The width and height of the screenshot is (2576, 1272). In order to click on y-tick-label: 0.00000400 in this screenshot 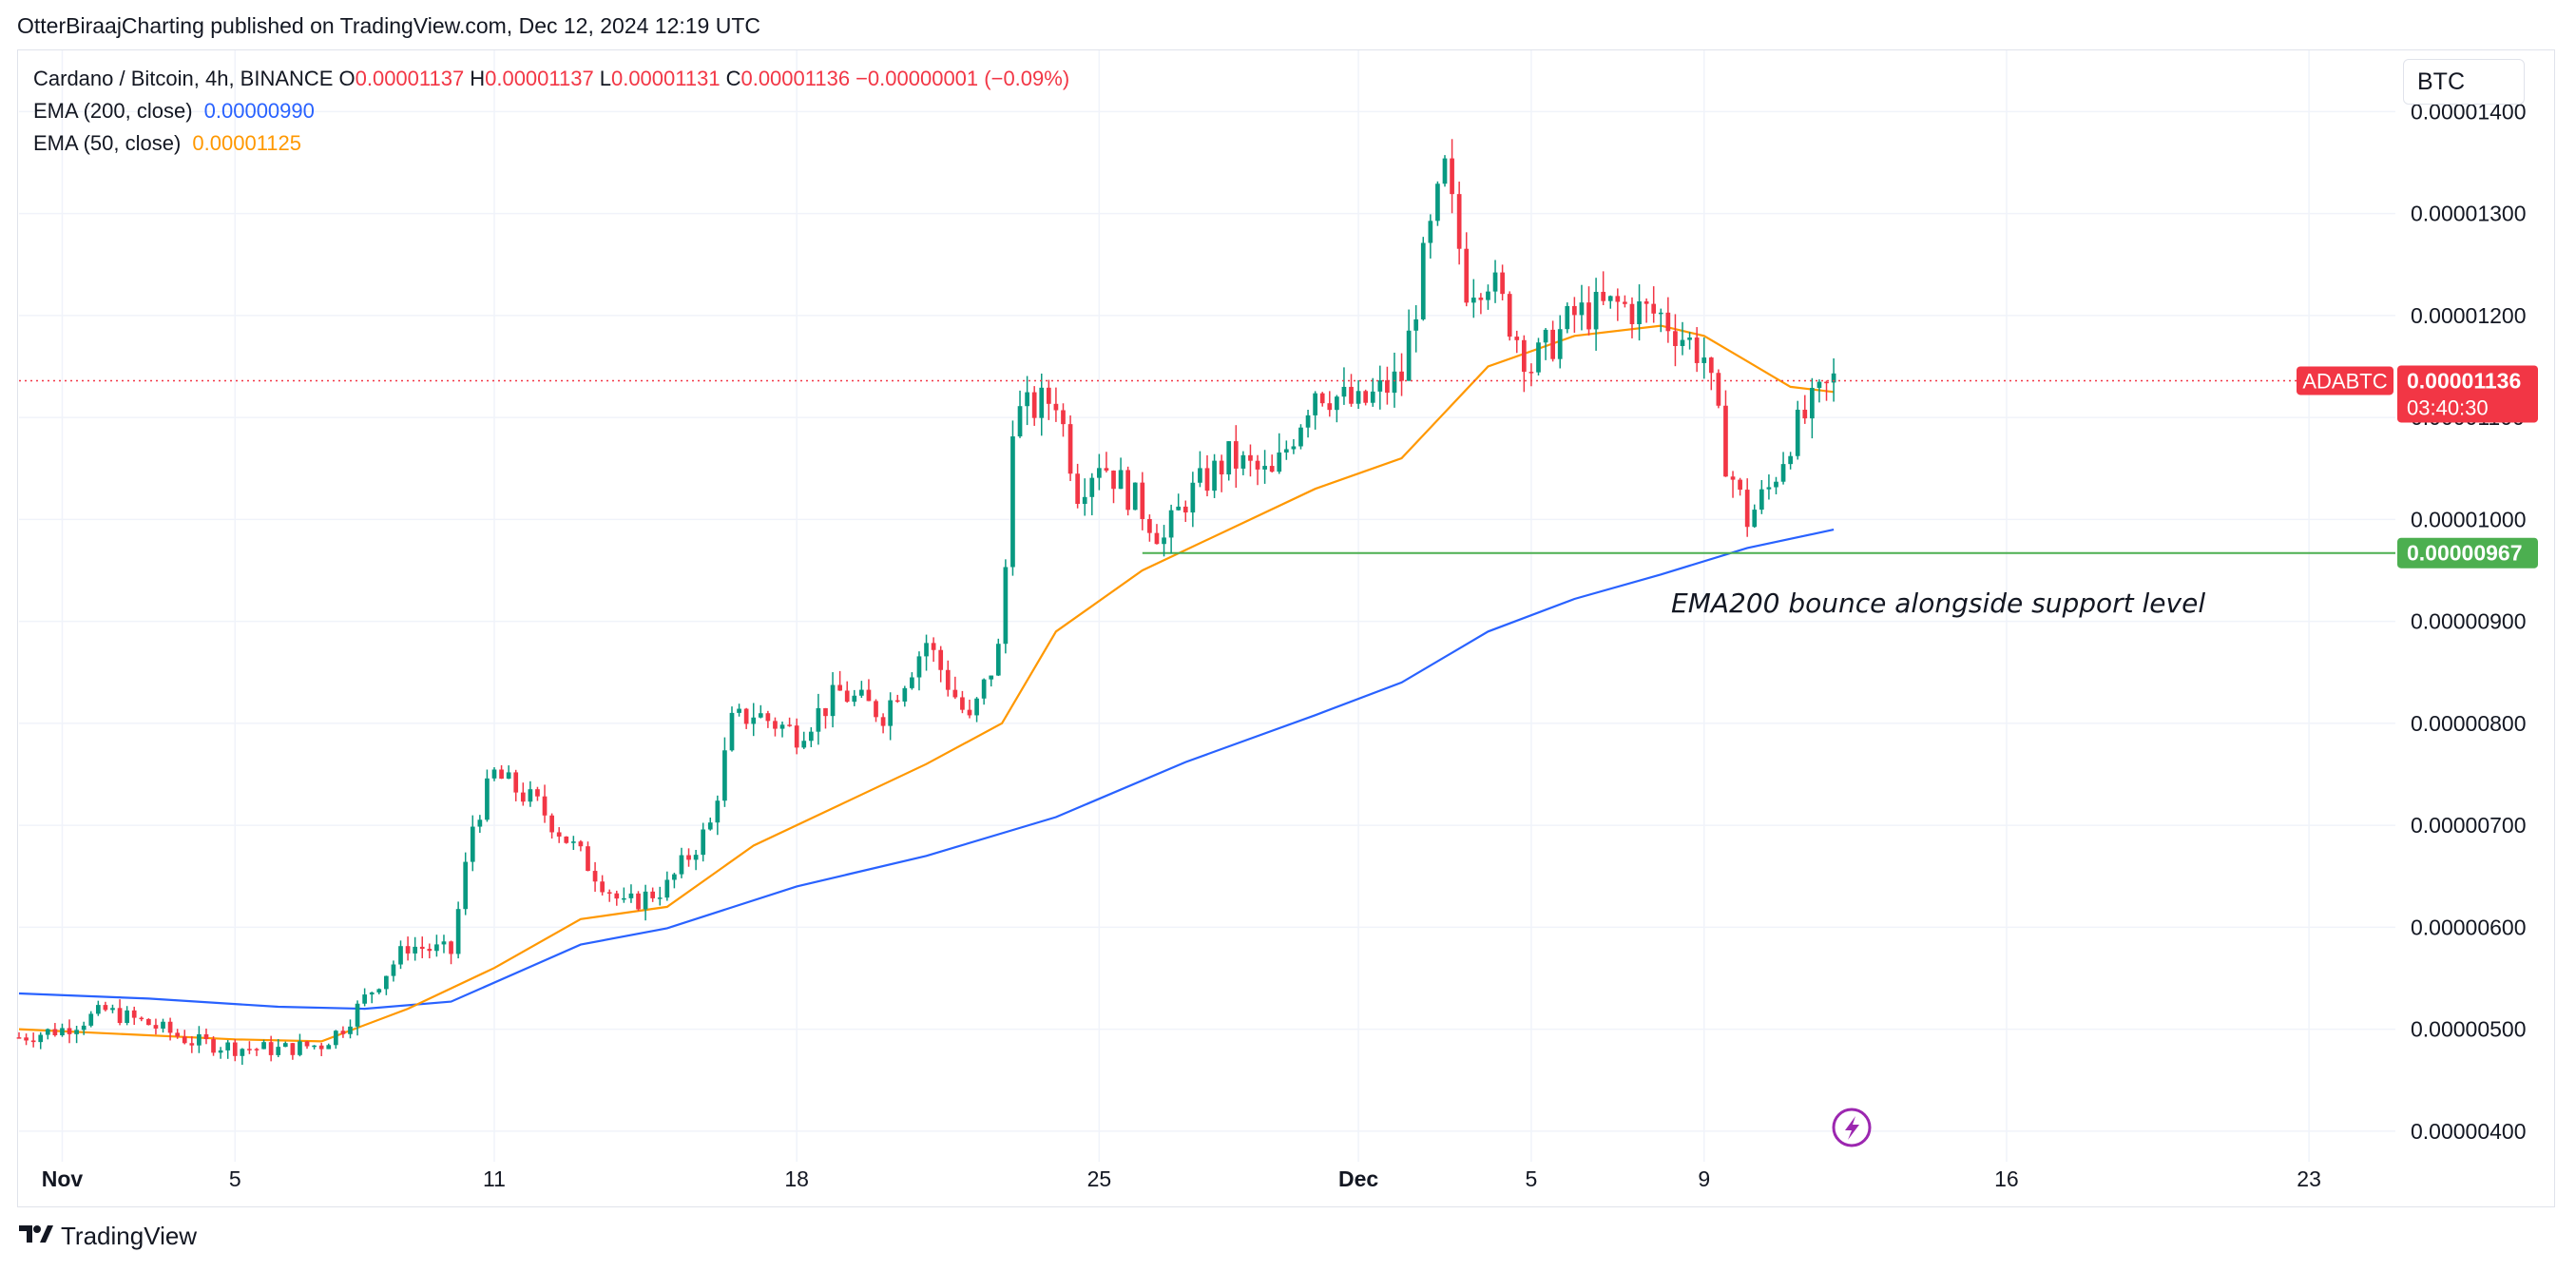, I will do `click(2469, 1131)`.